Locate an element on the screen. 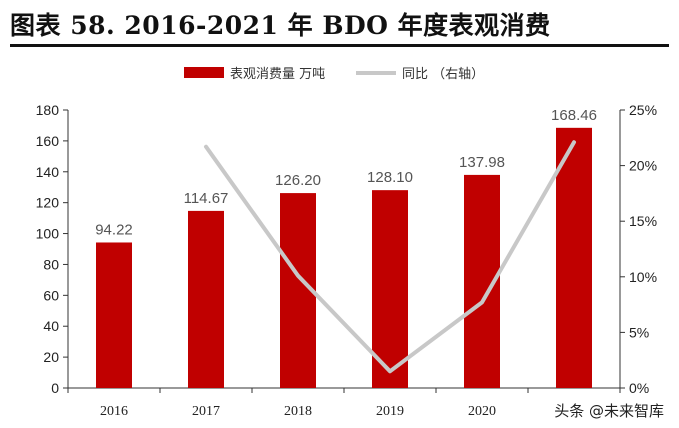 This screenshot has height=428, width=679. chart-title: 图表 58. 2016-2021 年 BDO 年度表观消费 is located at coordinates (280, 25).